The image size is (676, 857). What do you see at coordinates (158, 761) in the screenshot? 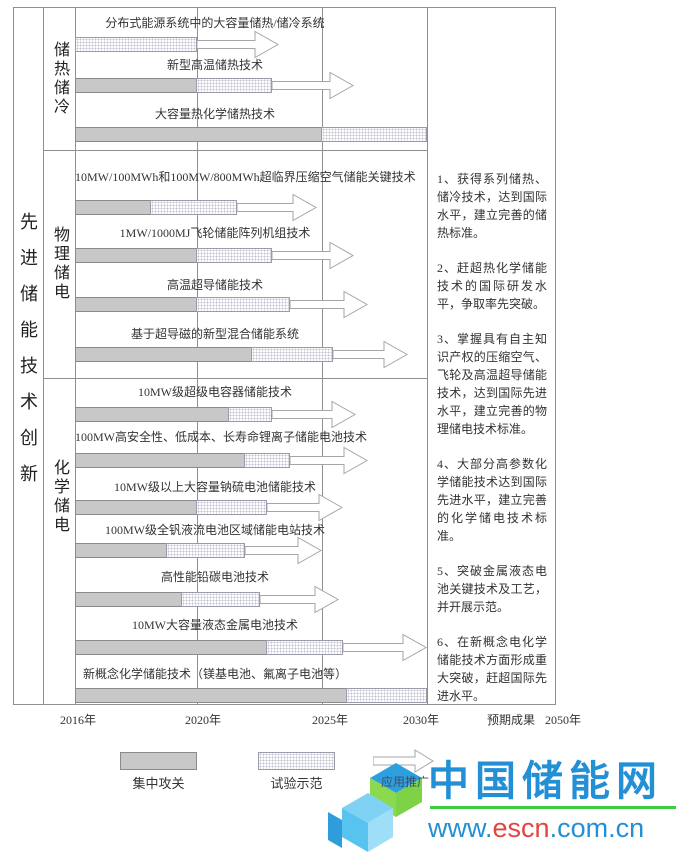
I see `legend-research-swatch` at bounding box center [158, 761].